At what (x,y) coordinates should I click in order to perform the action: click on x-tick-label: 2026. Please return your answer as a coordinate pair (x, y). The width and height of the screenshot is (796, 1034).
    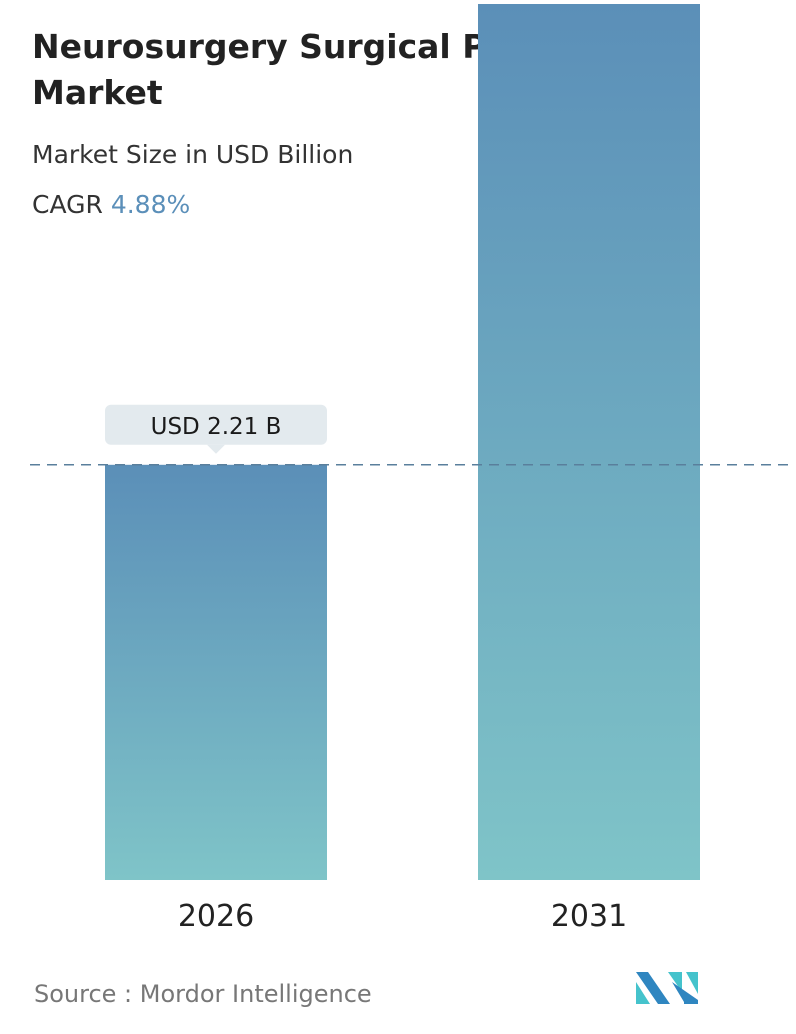
    Looking at the image, I should click on (216, 916).